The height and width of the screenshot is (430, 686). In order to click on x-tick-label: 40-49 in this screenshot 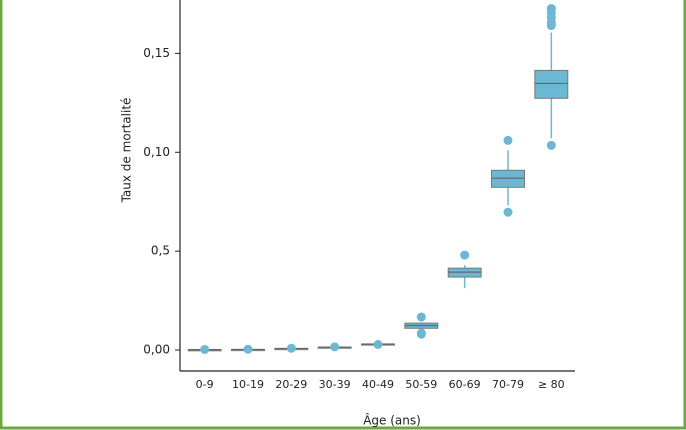, I will do `click(378, 384)`.